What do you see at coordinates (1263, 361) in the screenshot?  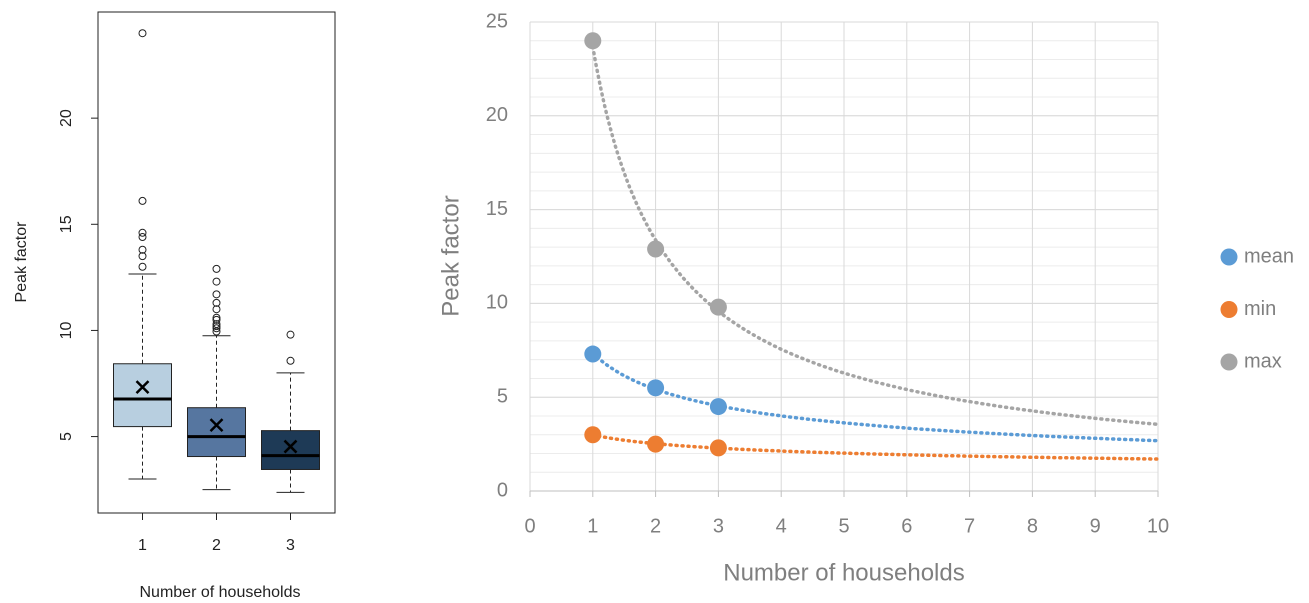 I see `legend-label: max` at bounding box center [1263, 361].